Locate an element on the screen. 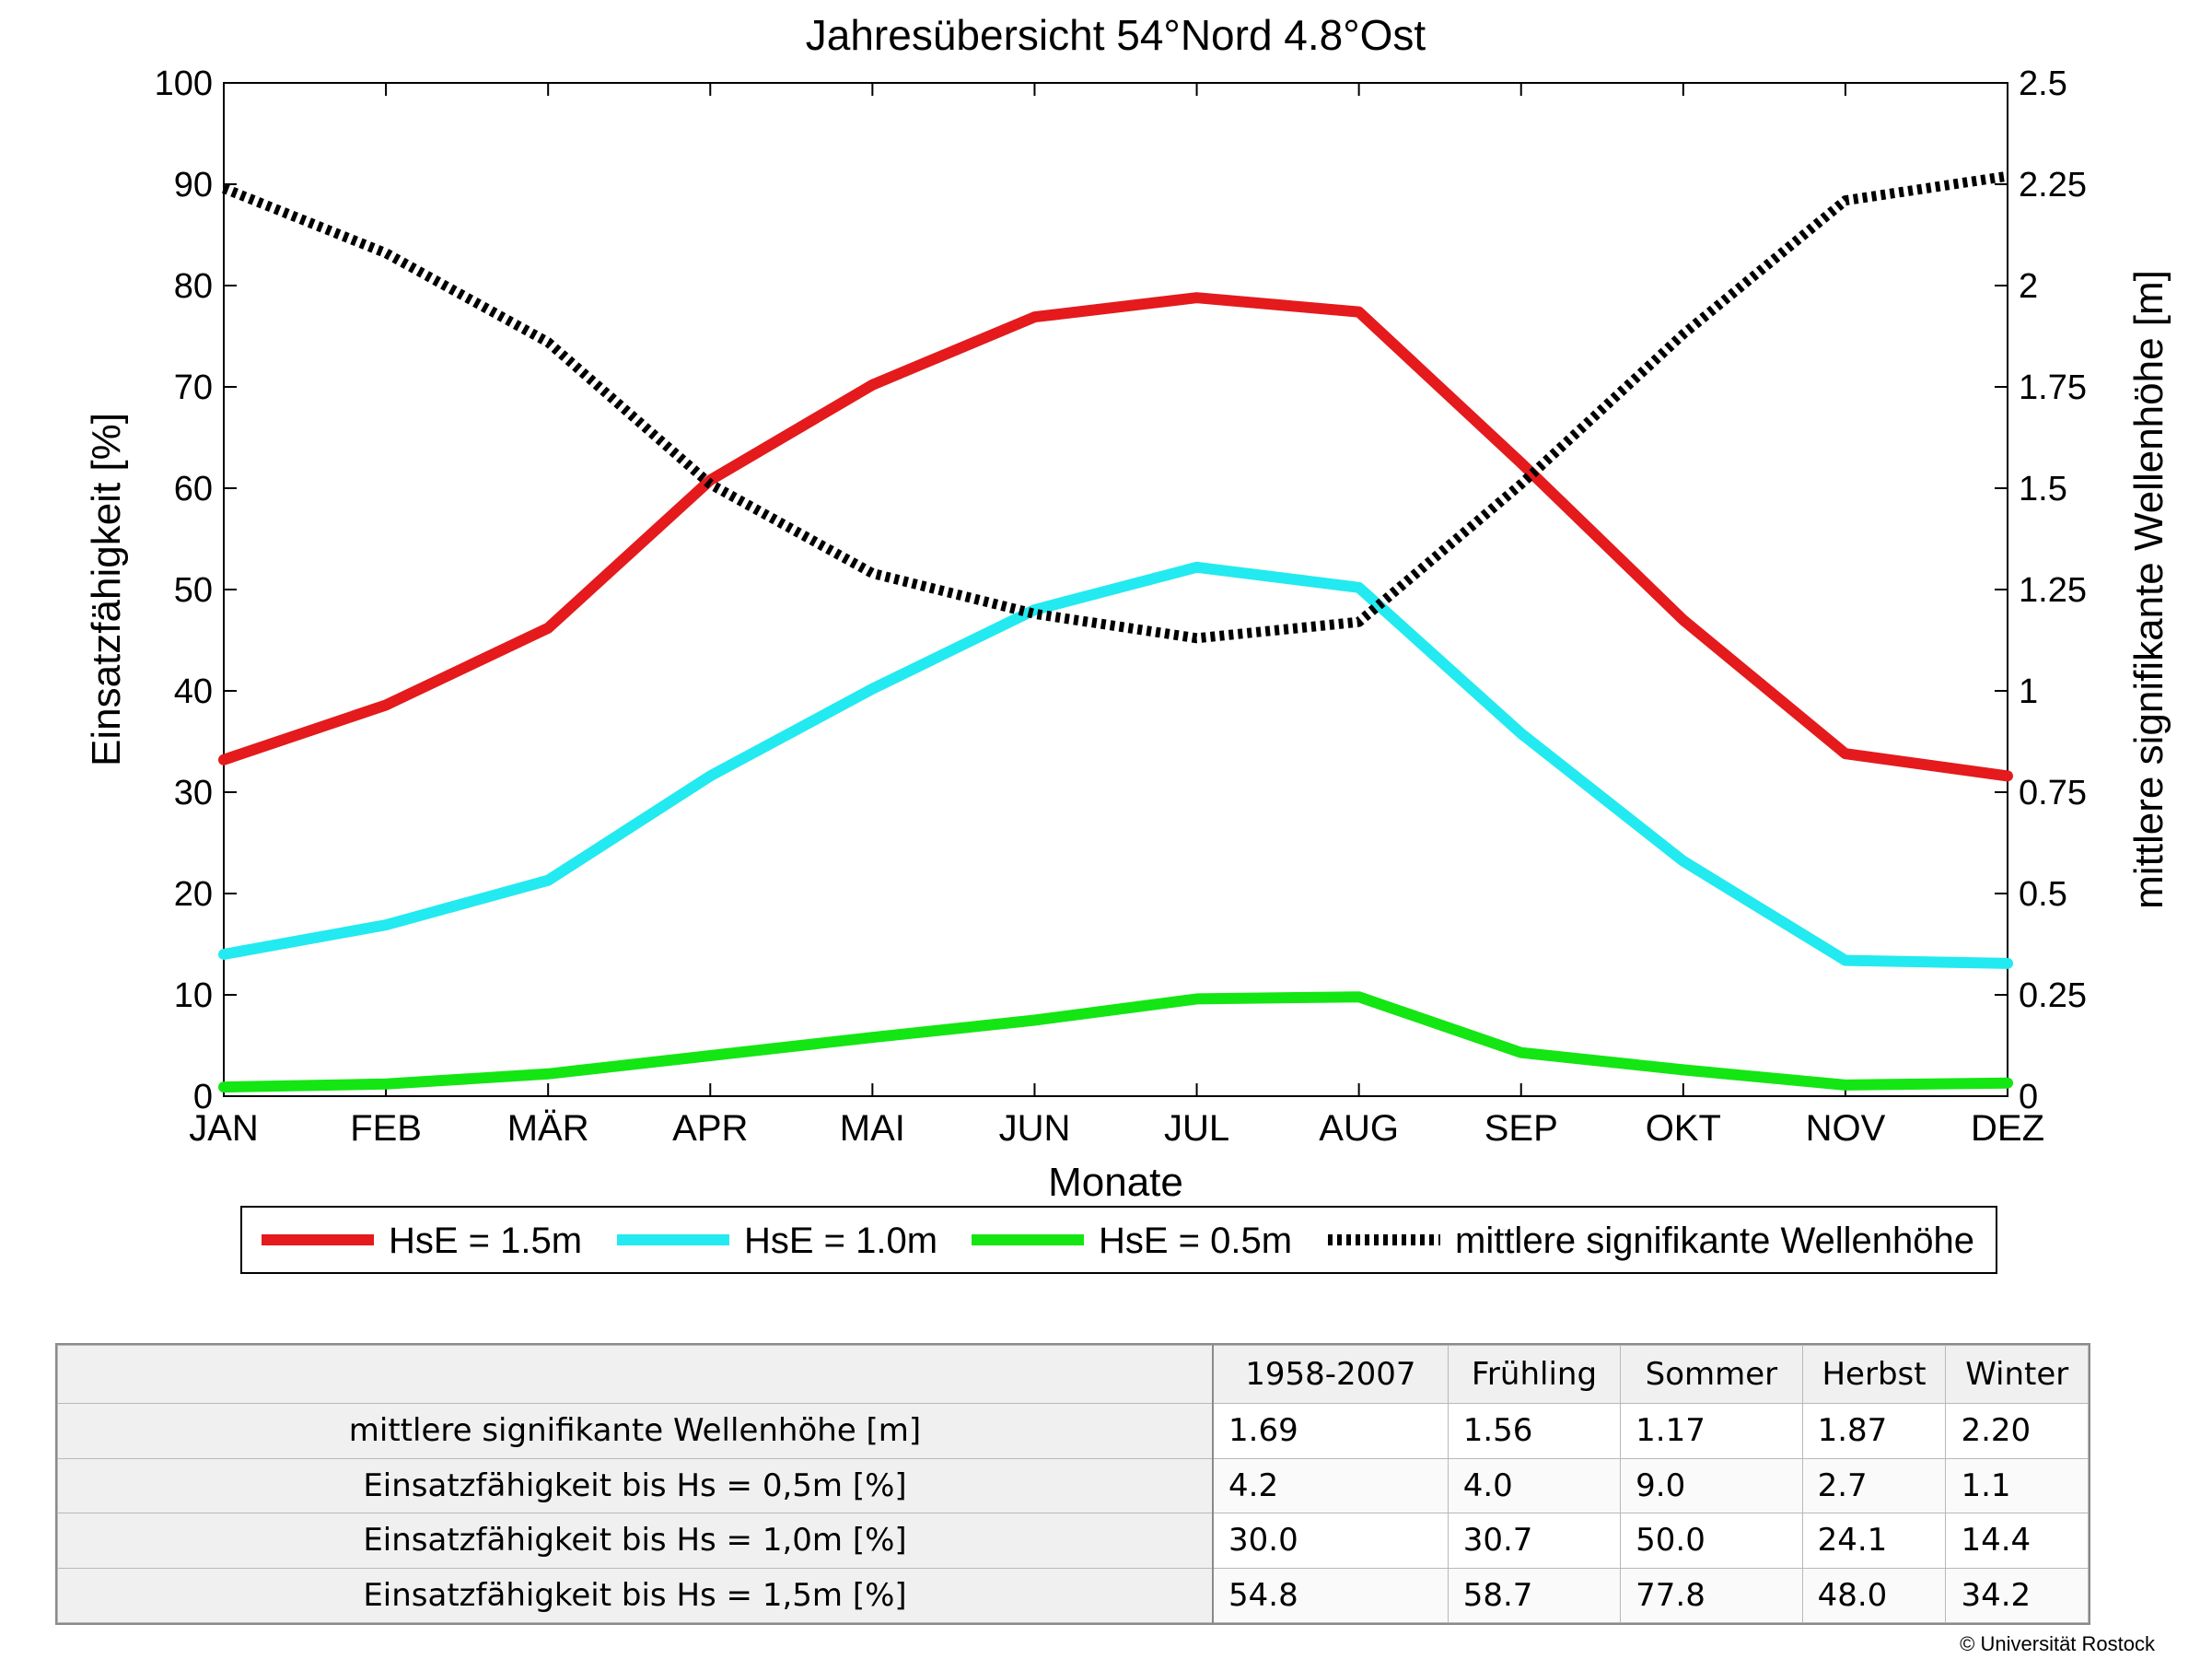 The height and width of the screenshot is (1659, 2212). table-cell: 54.8 is located at coordinates (1331, 1595).